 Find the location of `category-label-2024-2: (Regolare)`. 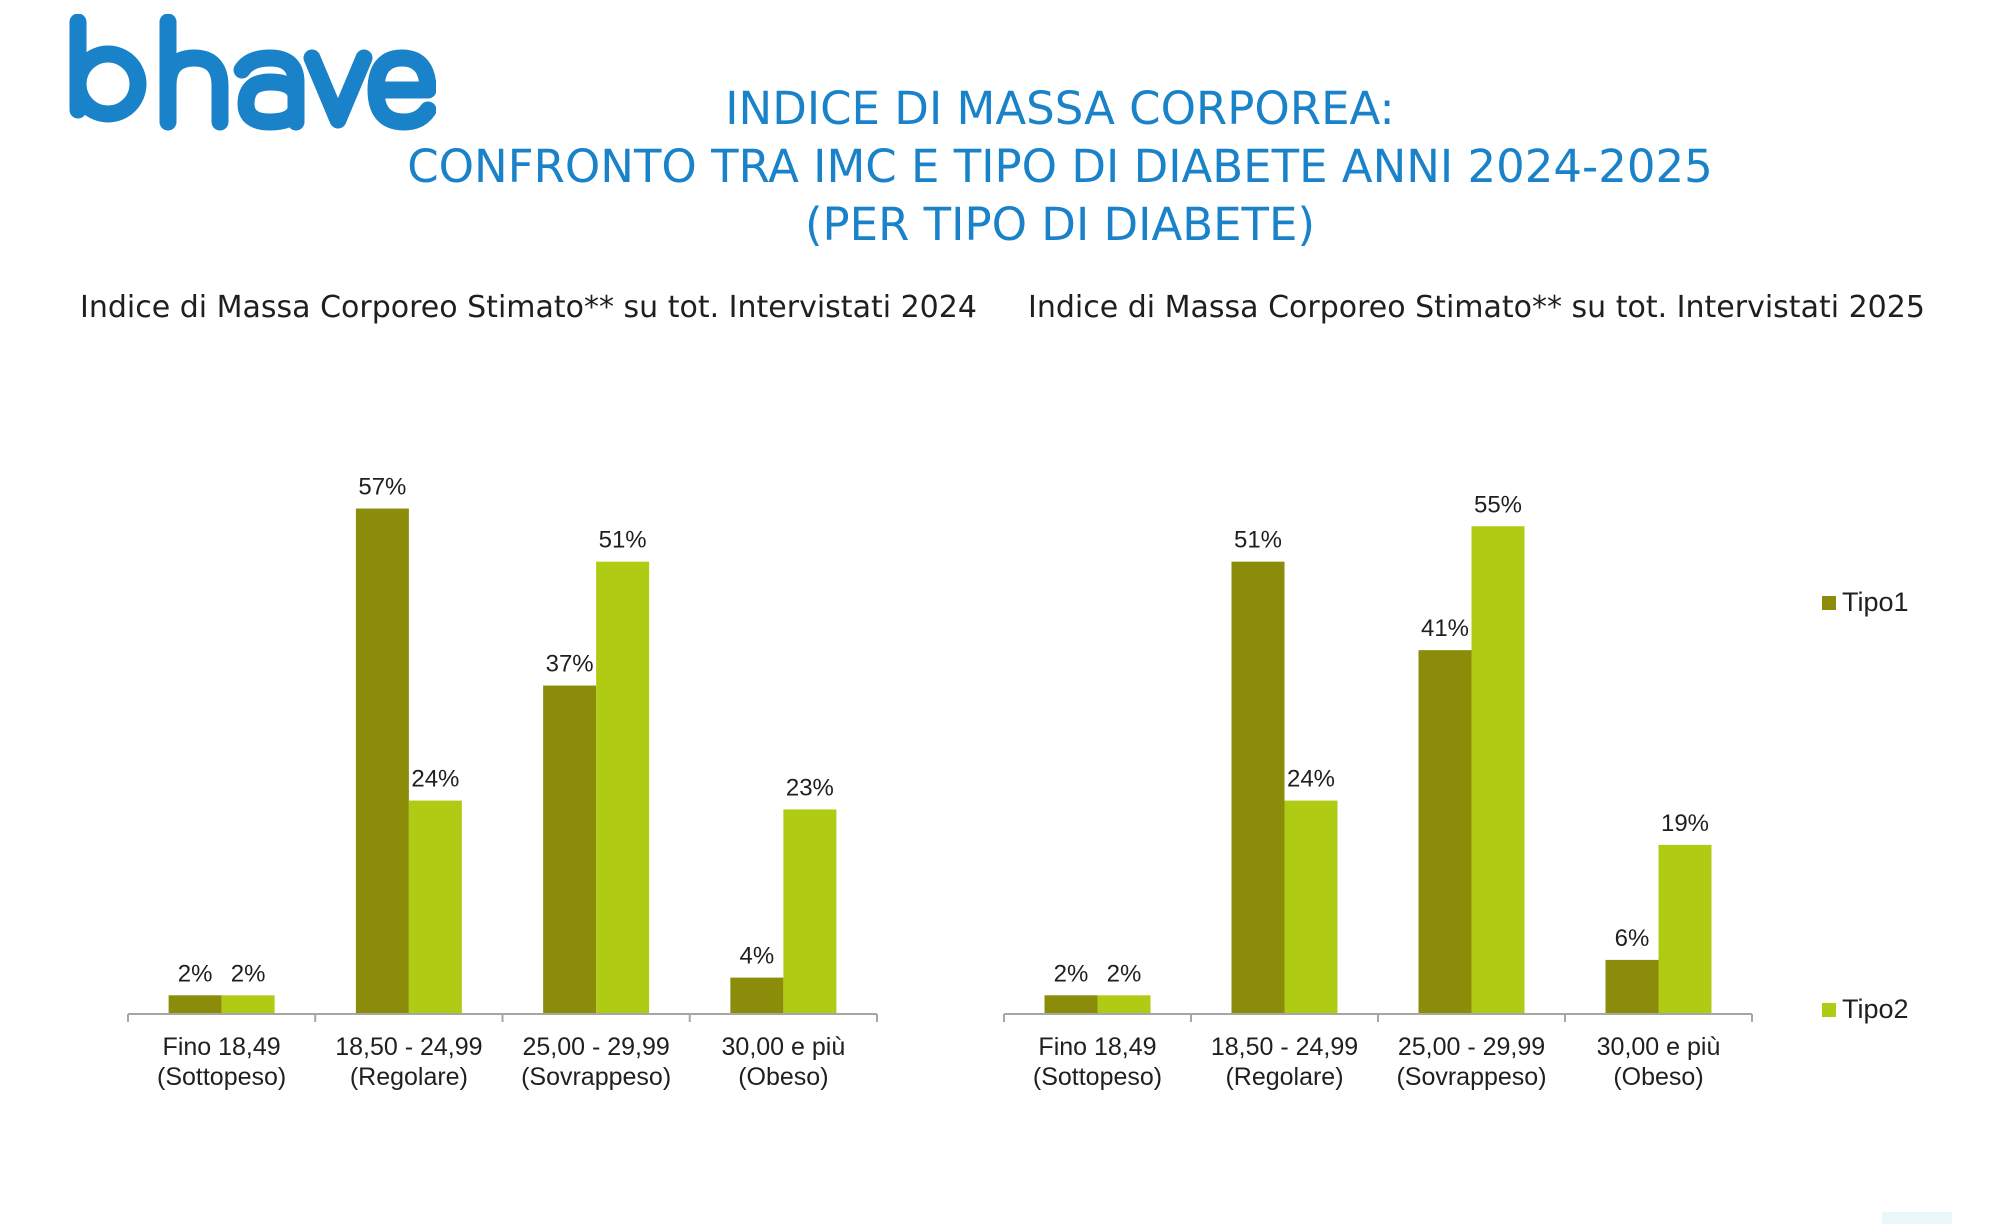

category-label-2024-2: (Regolare) is located at coordinates (409, 1077).